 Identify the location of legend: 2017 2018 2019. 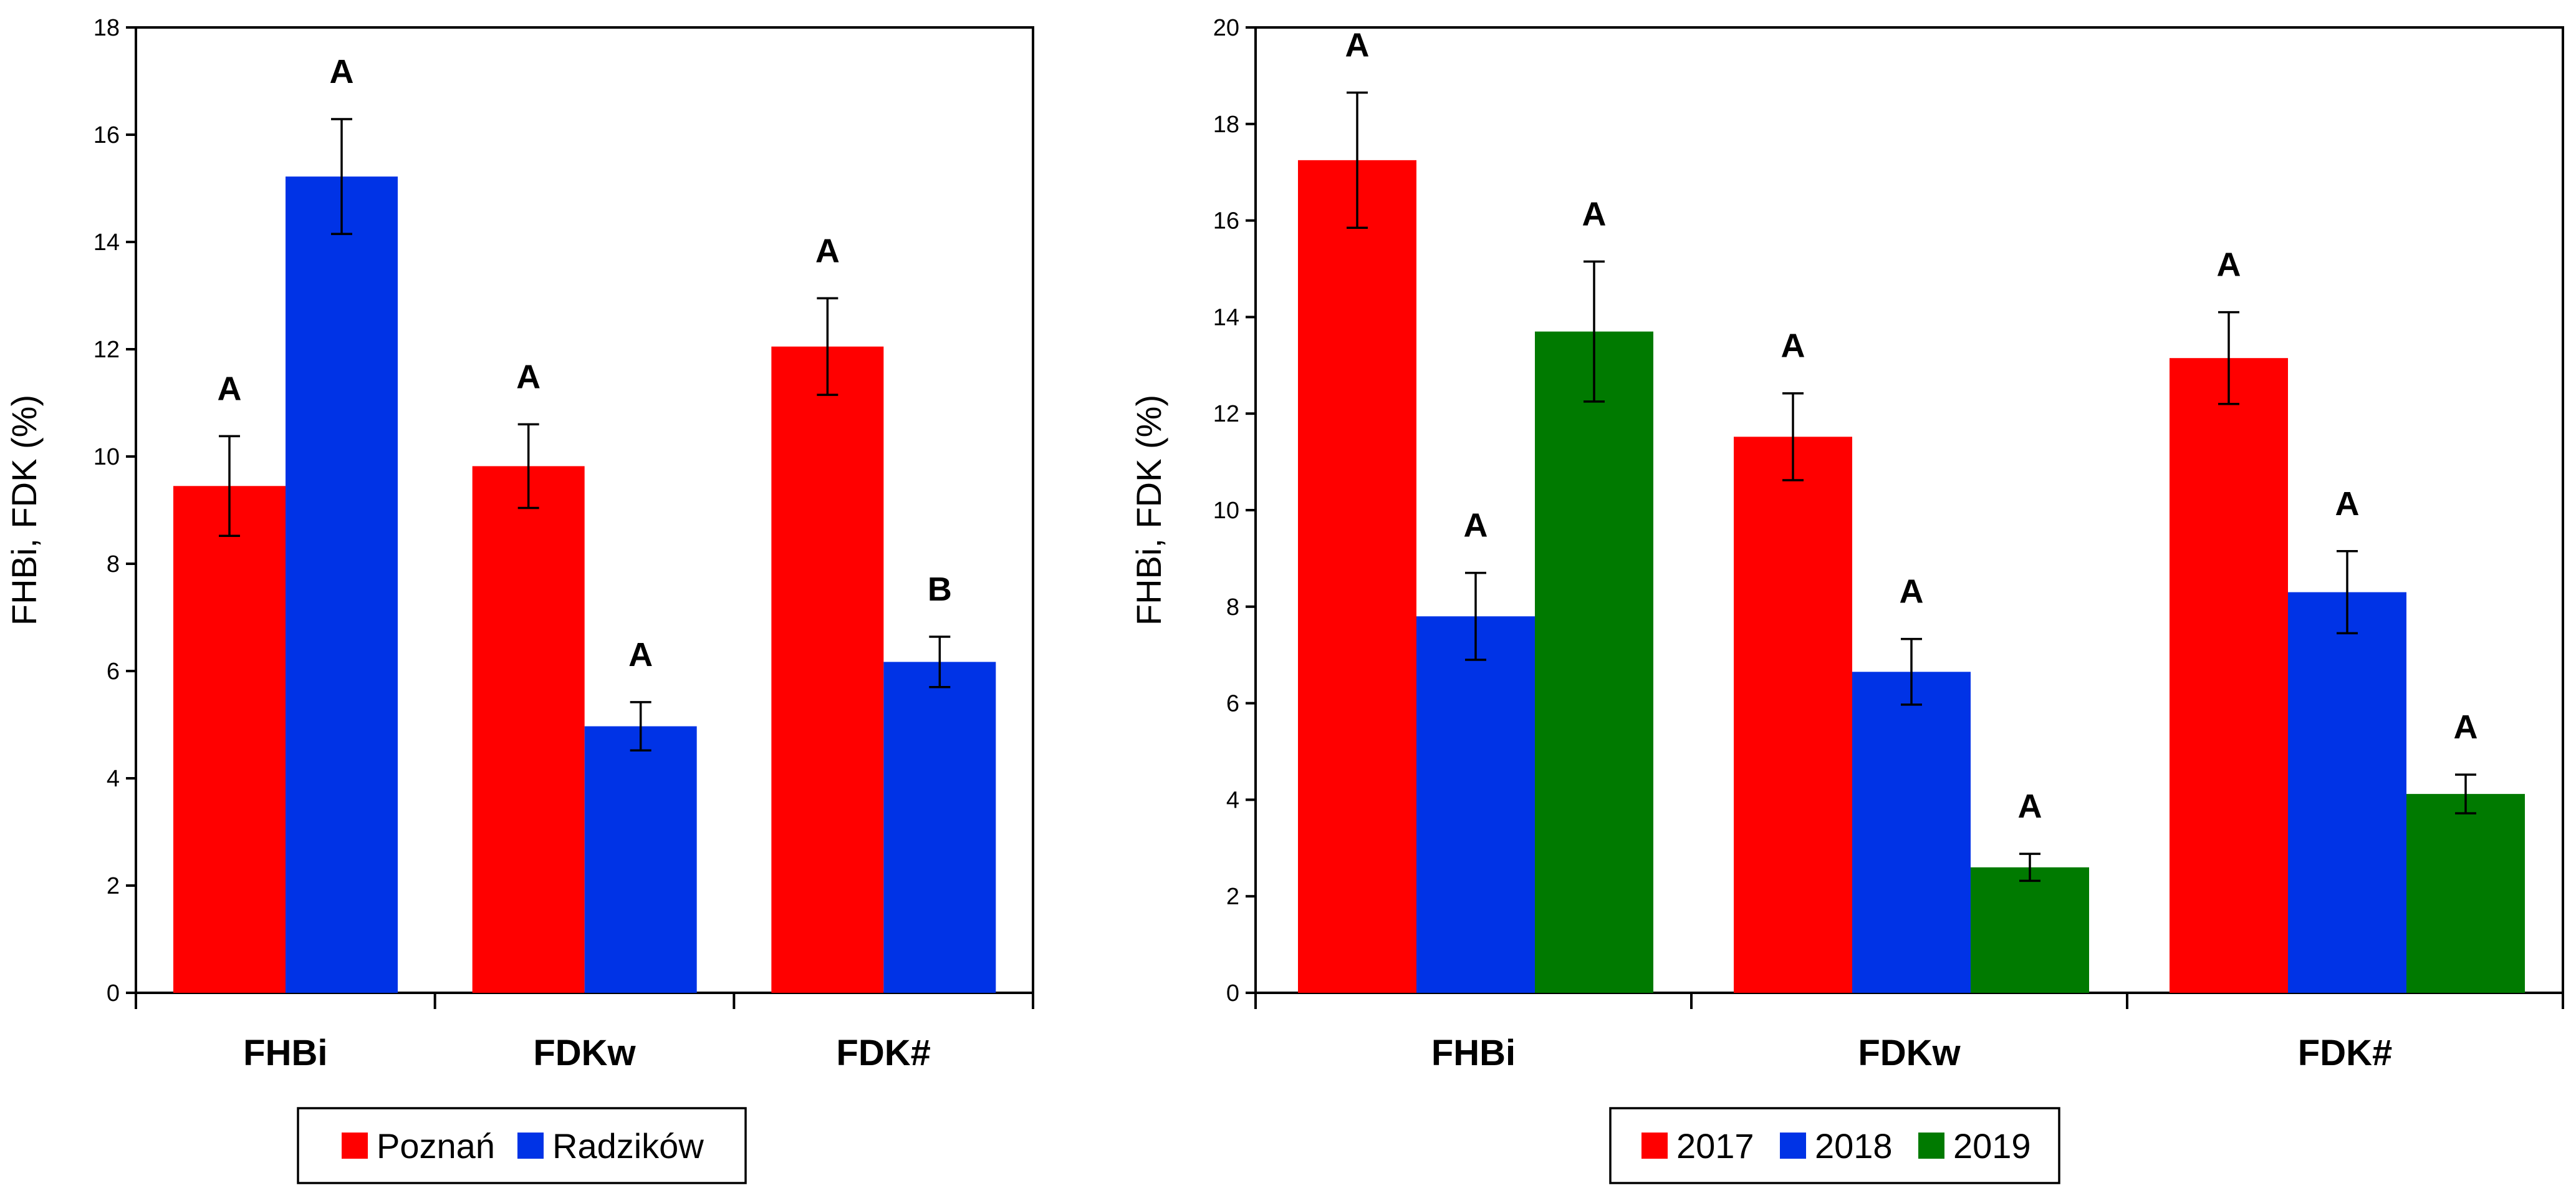
(1834, 1145).